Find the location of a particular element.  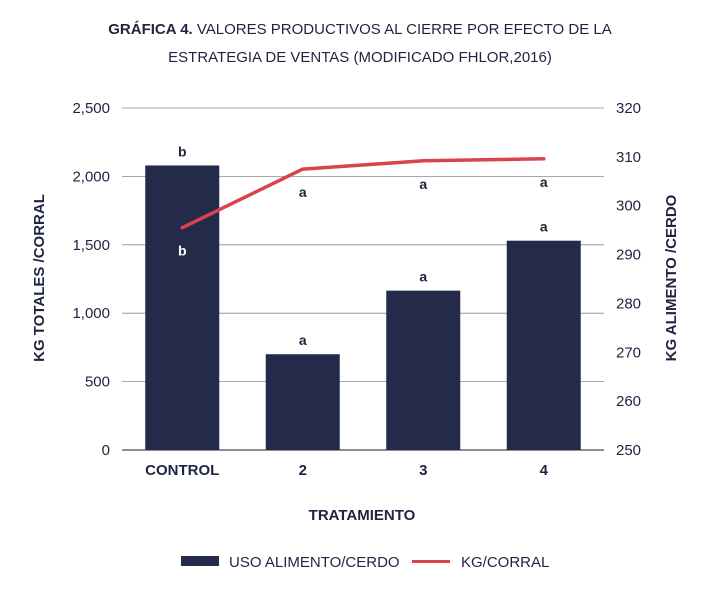

x-category-label: 4 is located at coordinates (544, 470).